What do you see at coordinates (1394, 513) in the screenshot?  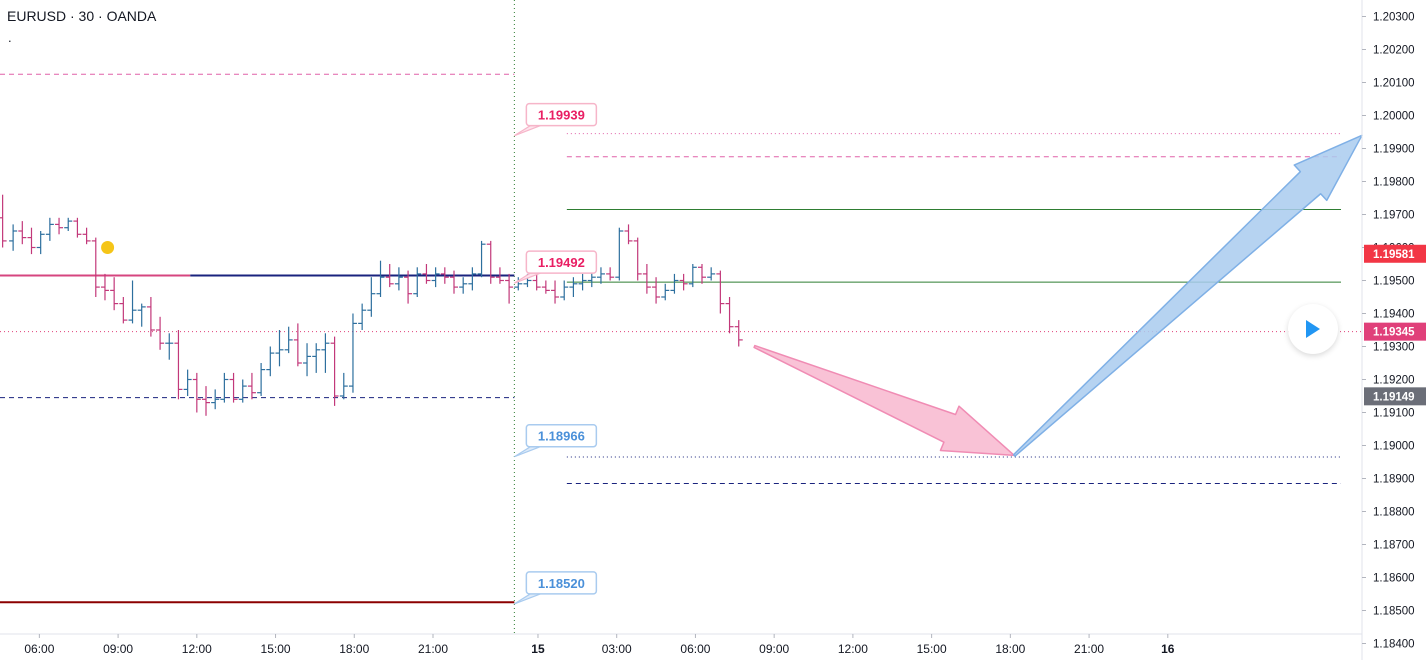 I see `price-axis-label: 1.18800` at bounding box center [1394, 513].